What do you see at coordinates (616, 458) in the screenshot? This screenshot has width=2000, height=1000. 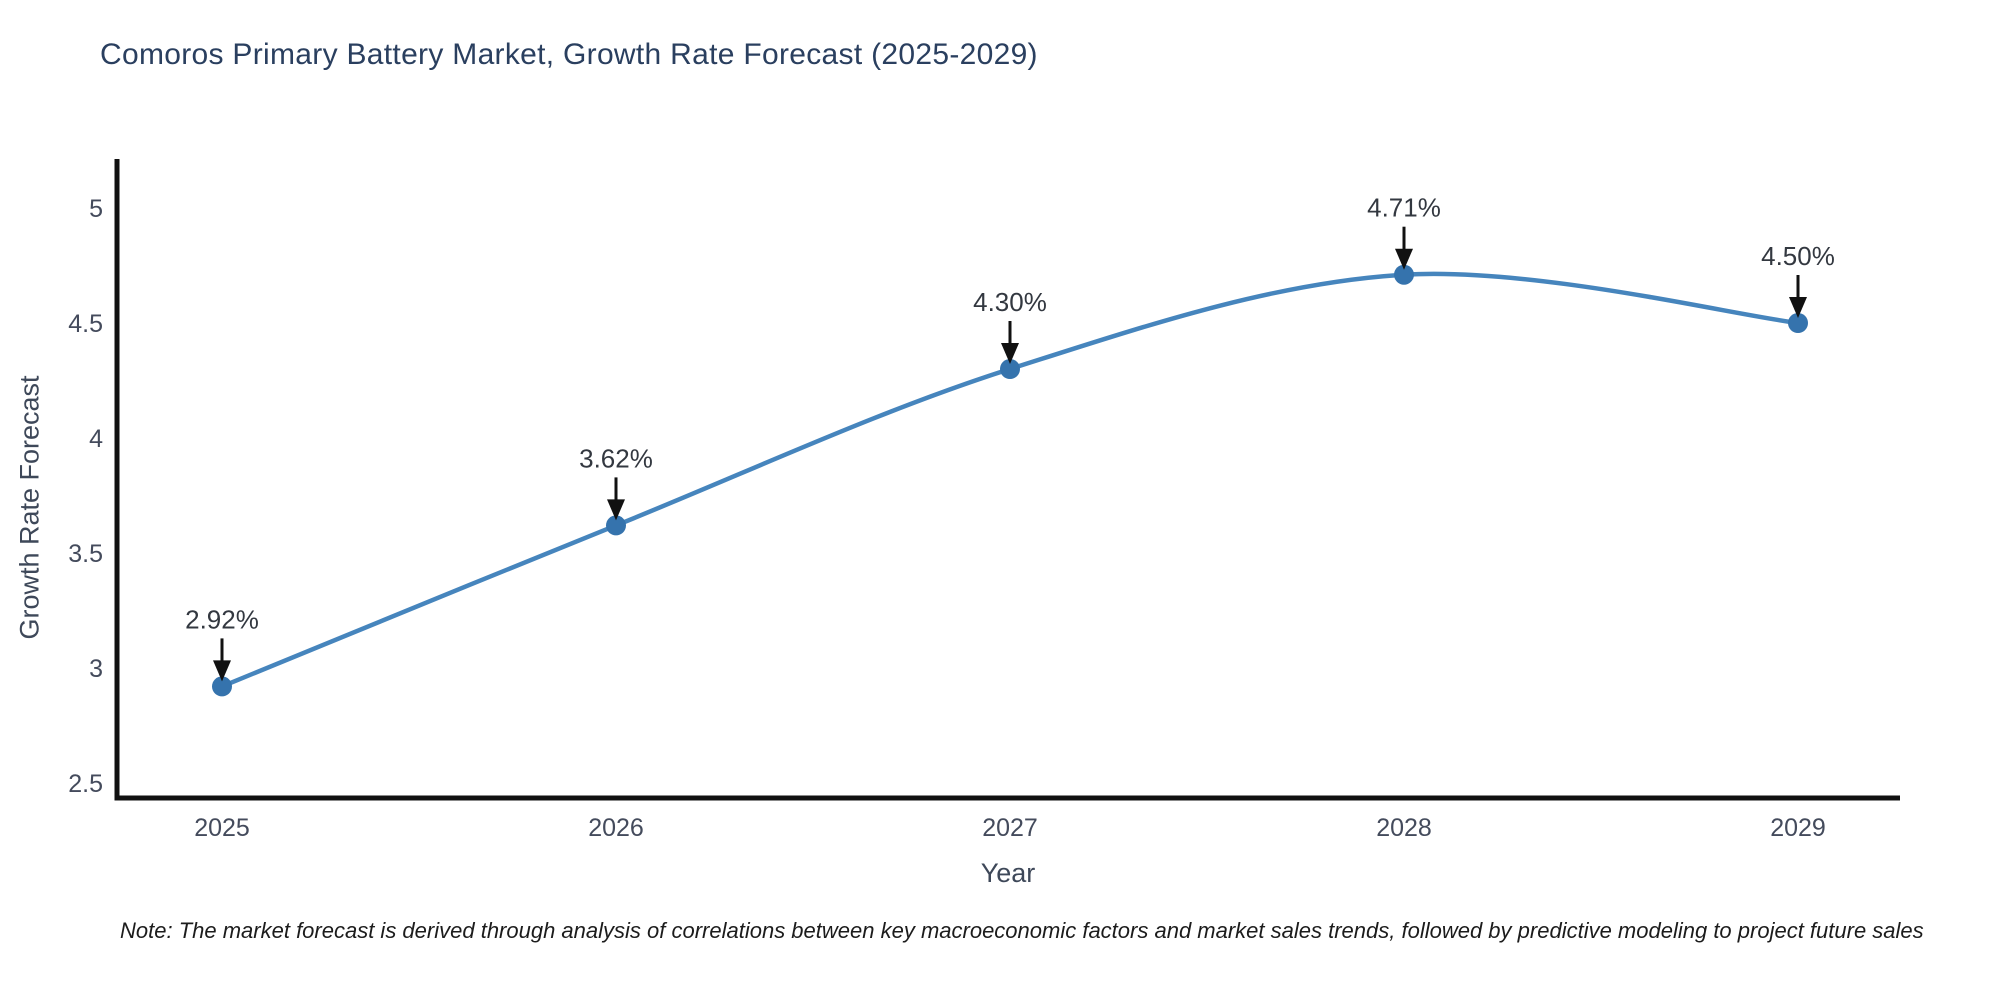 I see `data-point-label: 3.62%` at bounding box center [616, 458].